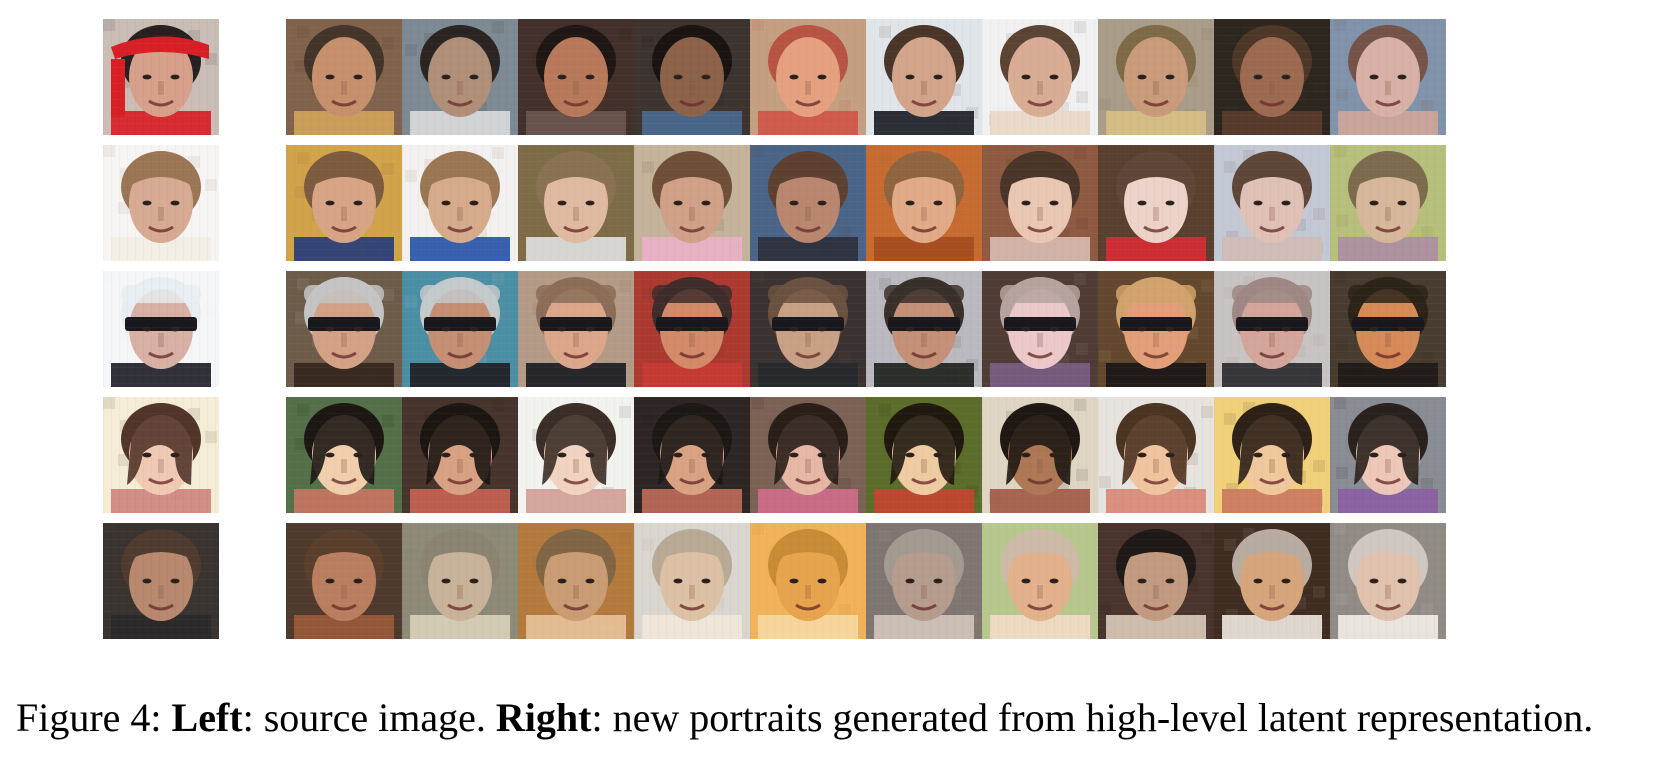 This screenshot has width=1664, height=764. I want to click on caption-figure-label: Figure 4:, so click(89, 717).